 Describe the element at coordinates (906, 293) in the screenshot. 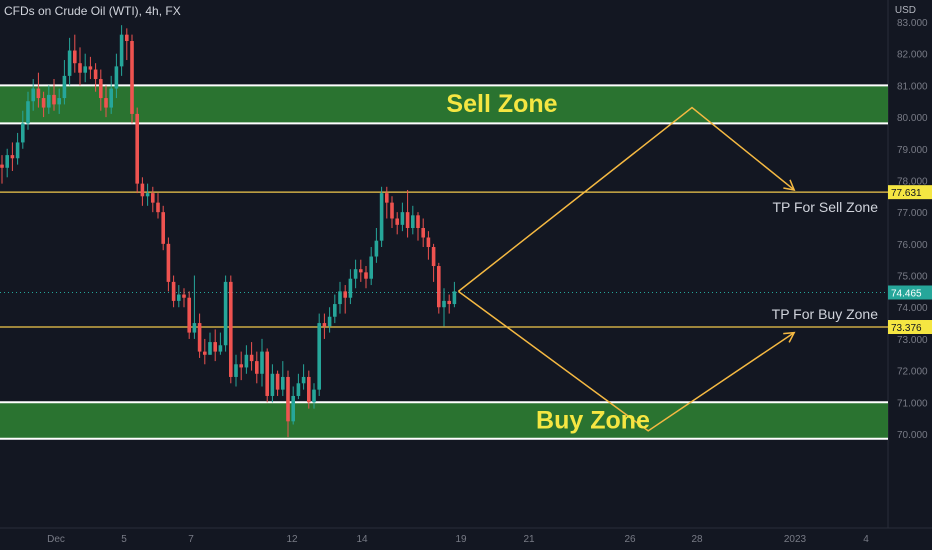

I see `last-price-tag: 74.465` at that location.